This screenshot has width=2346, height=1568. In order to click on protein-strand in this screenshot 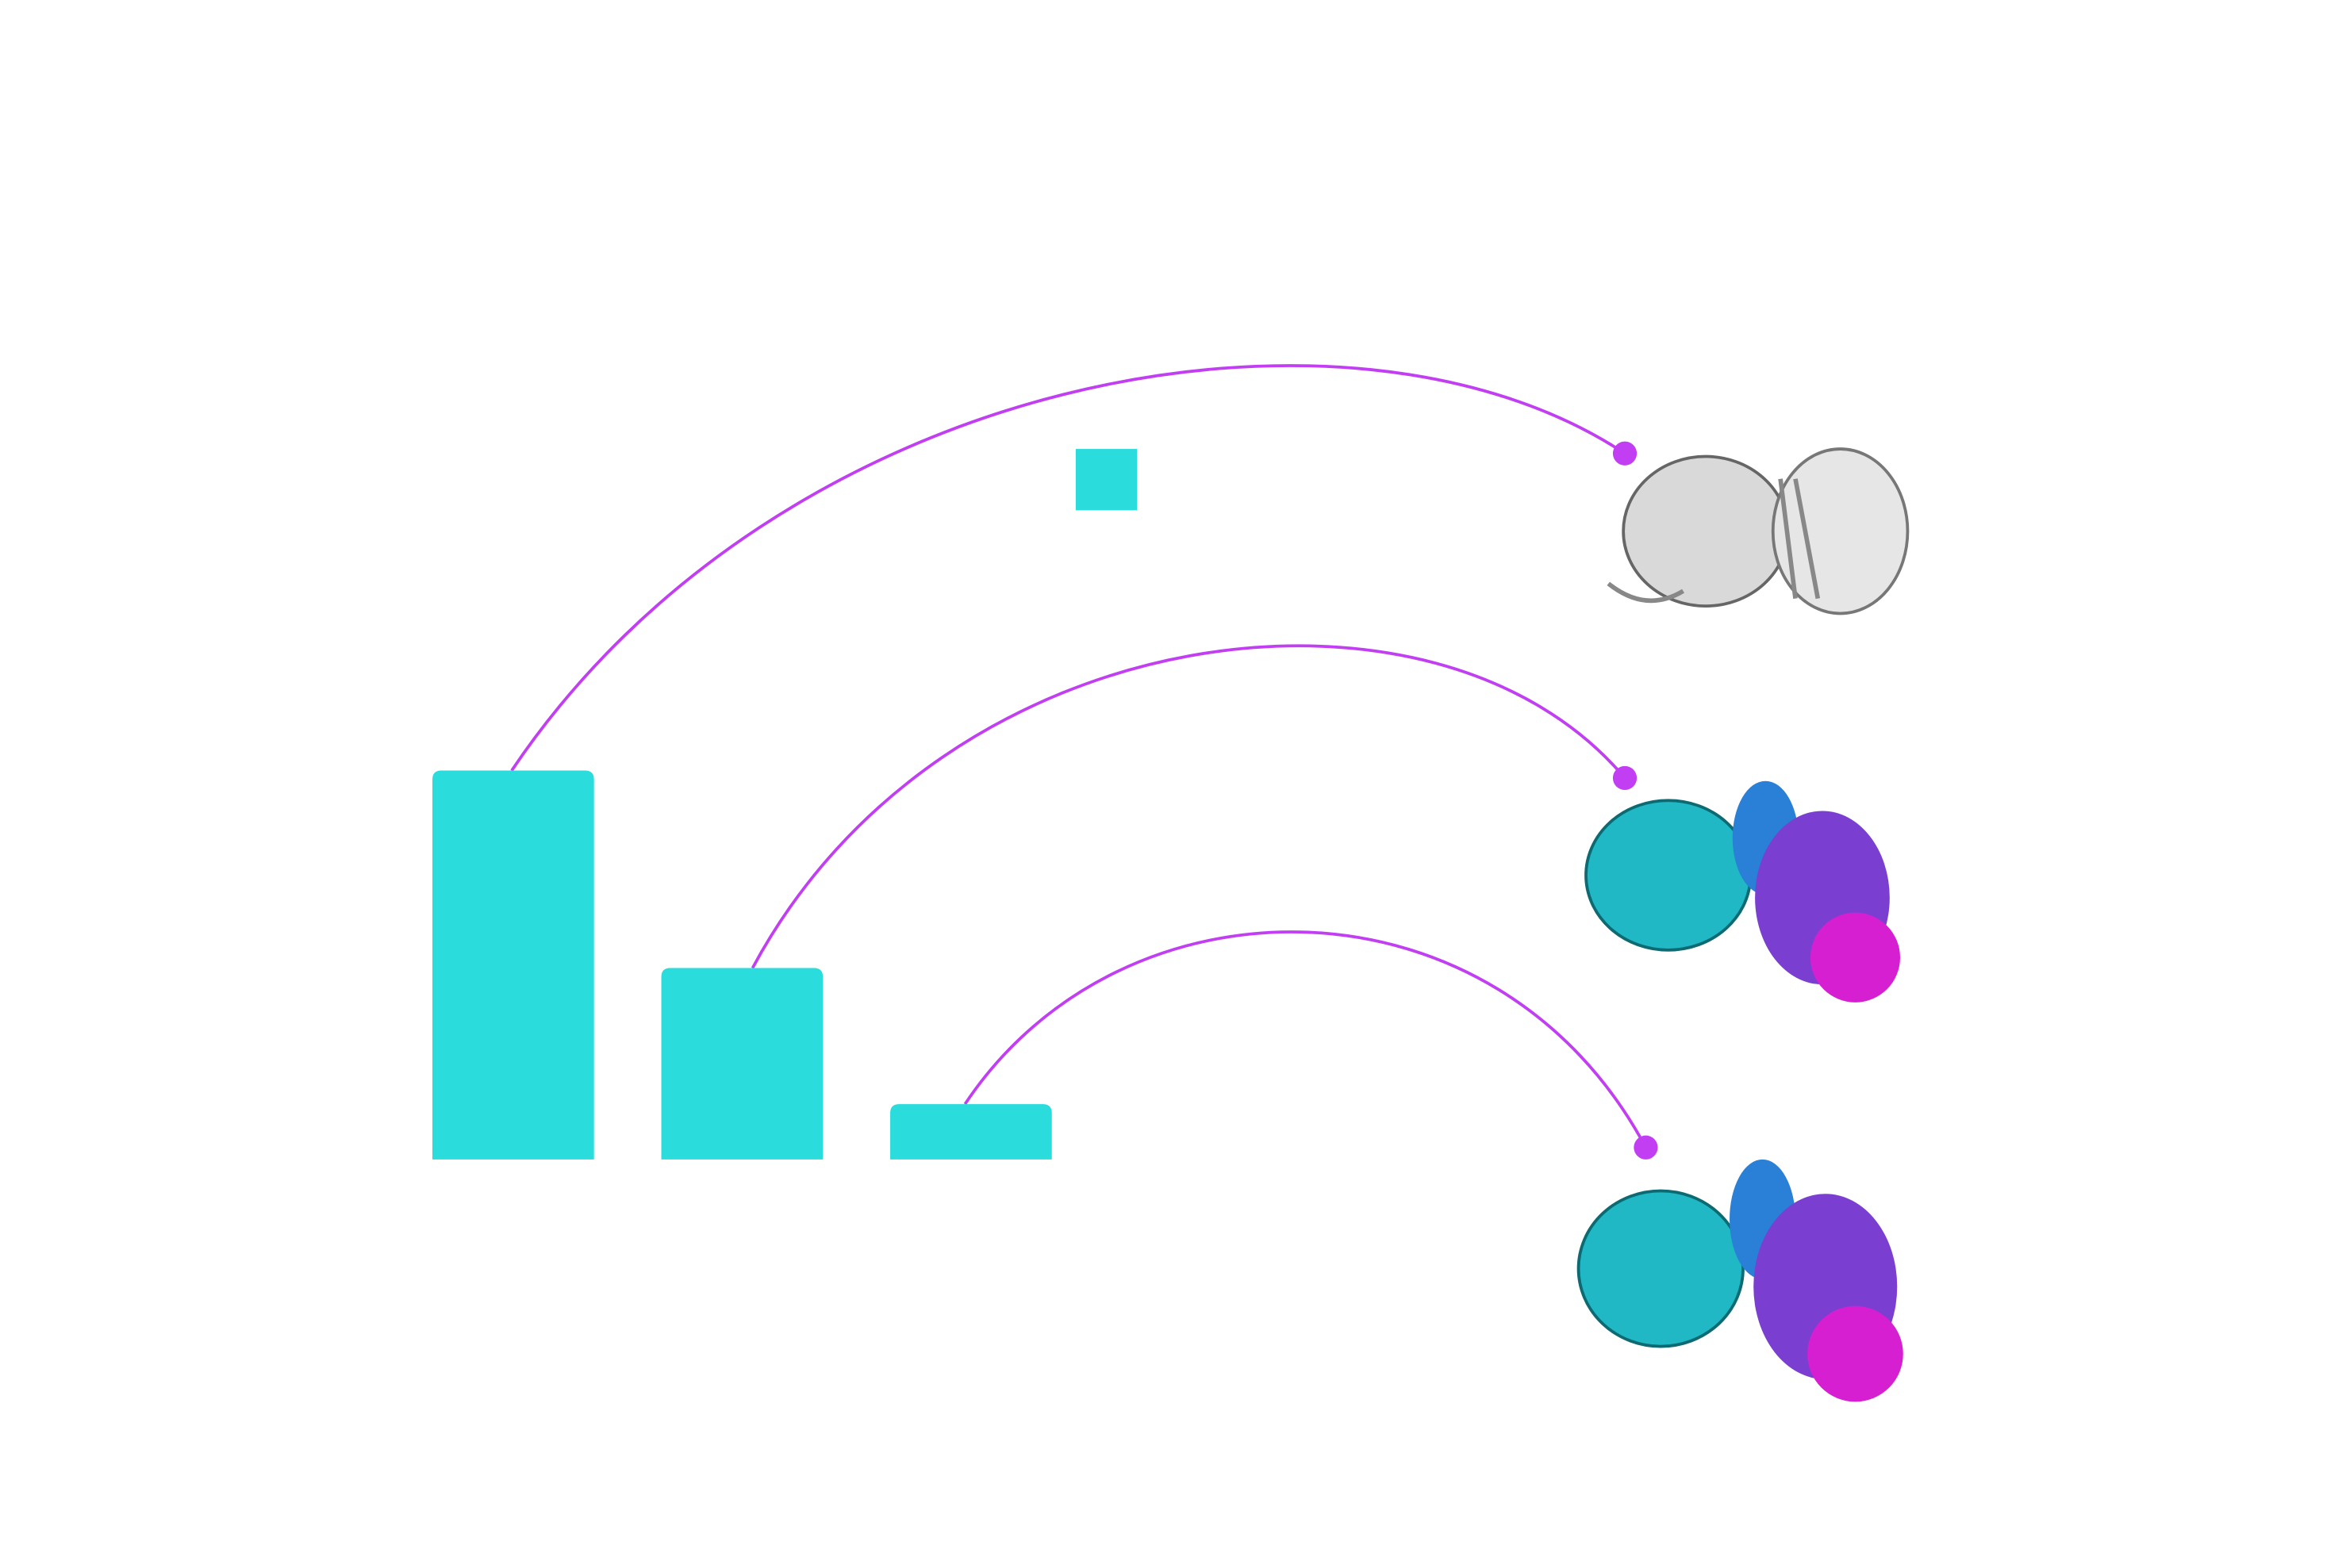, I will do `click(1714, 541)`.